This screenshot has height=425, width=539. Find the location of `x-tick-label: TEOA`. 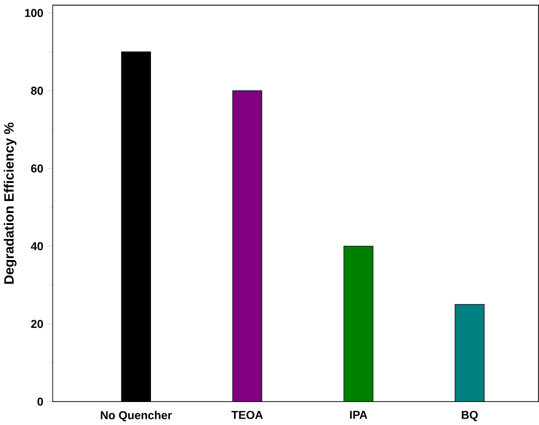

x-tick-label: TEOA is located at coordinates (247, 414).